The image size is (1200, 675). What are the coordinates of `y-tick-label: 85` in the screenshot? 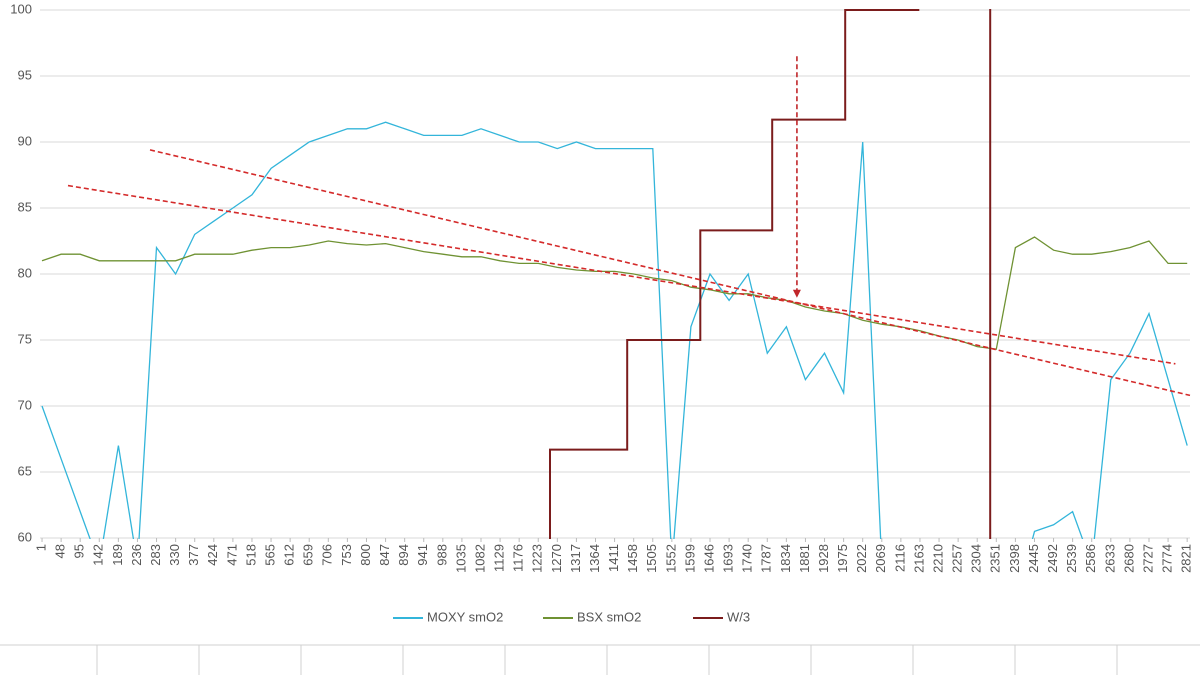 It's located at (25, 206).